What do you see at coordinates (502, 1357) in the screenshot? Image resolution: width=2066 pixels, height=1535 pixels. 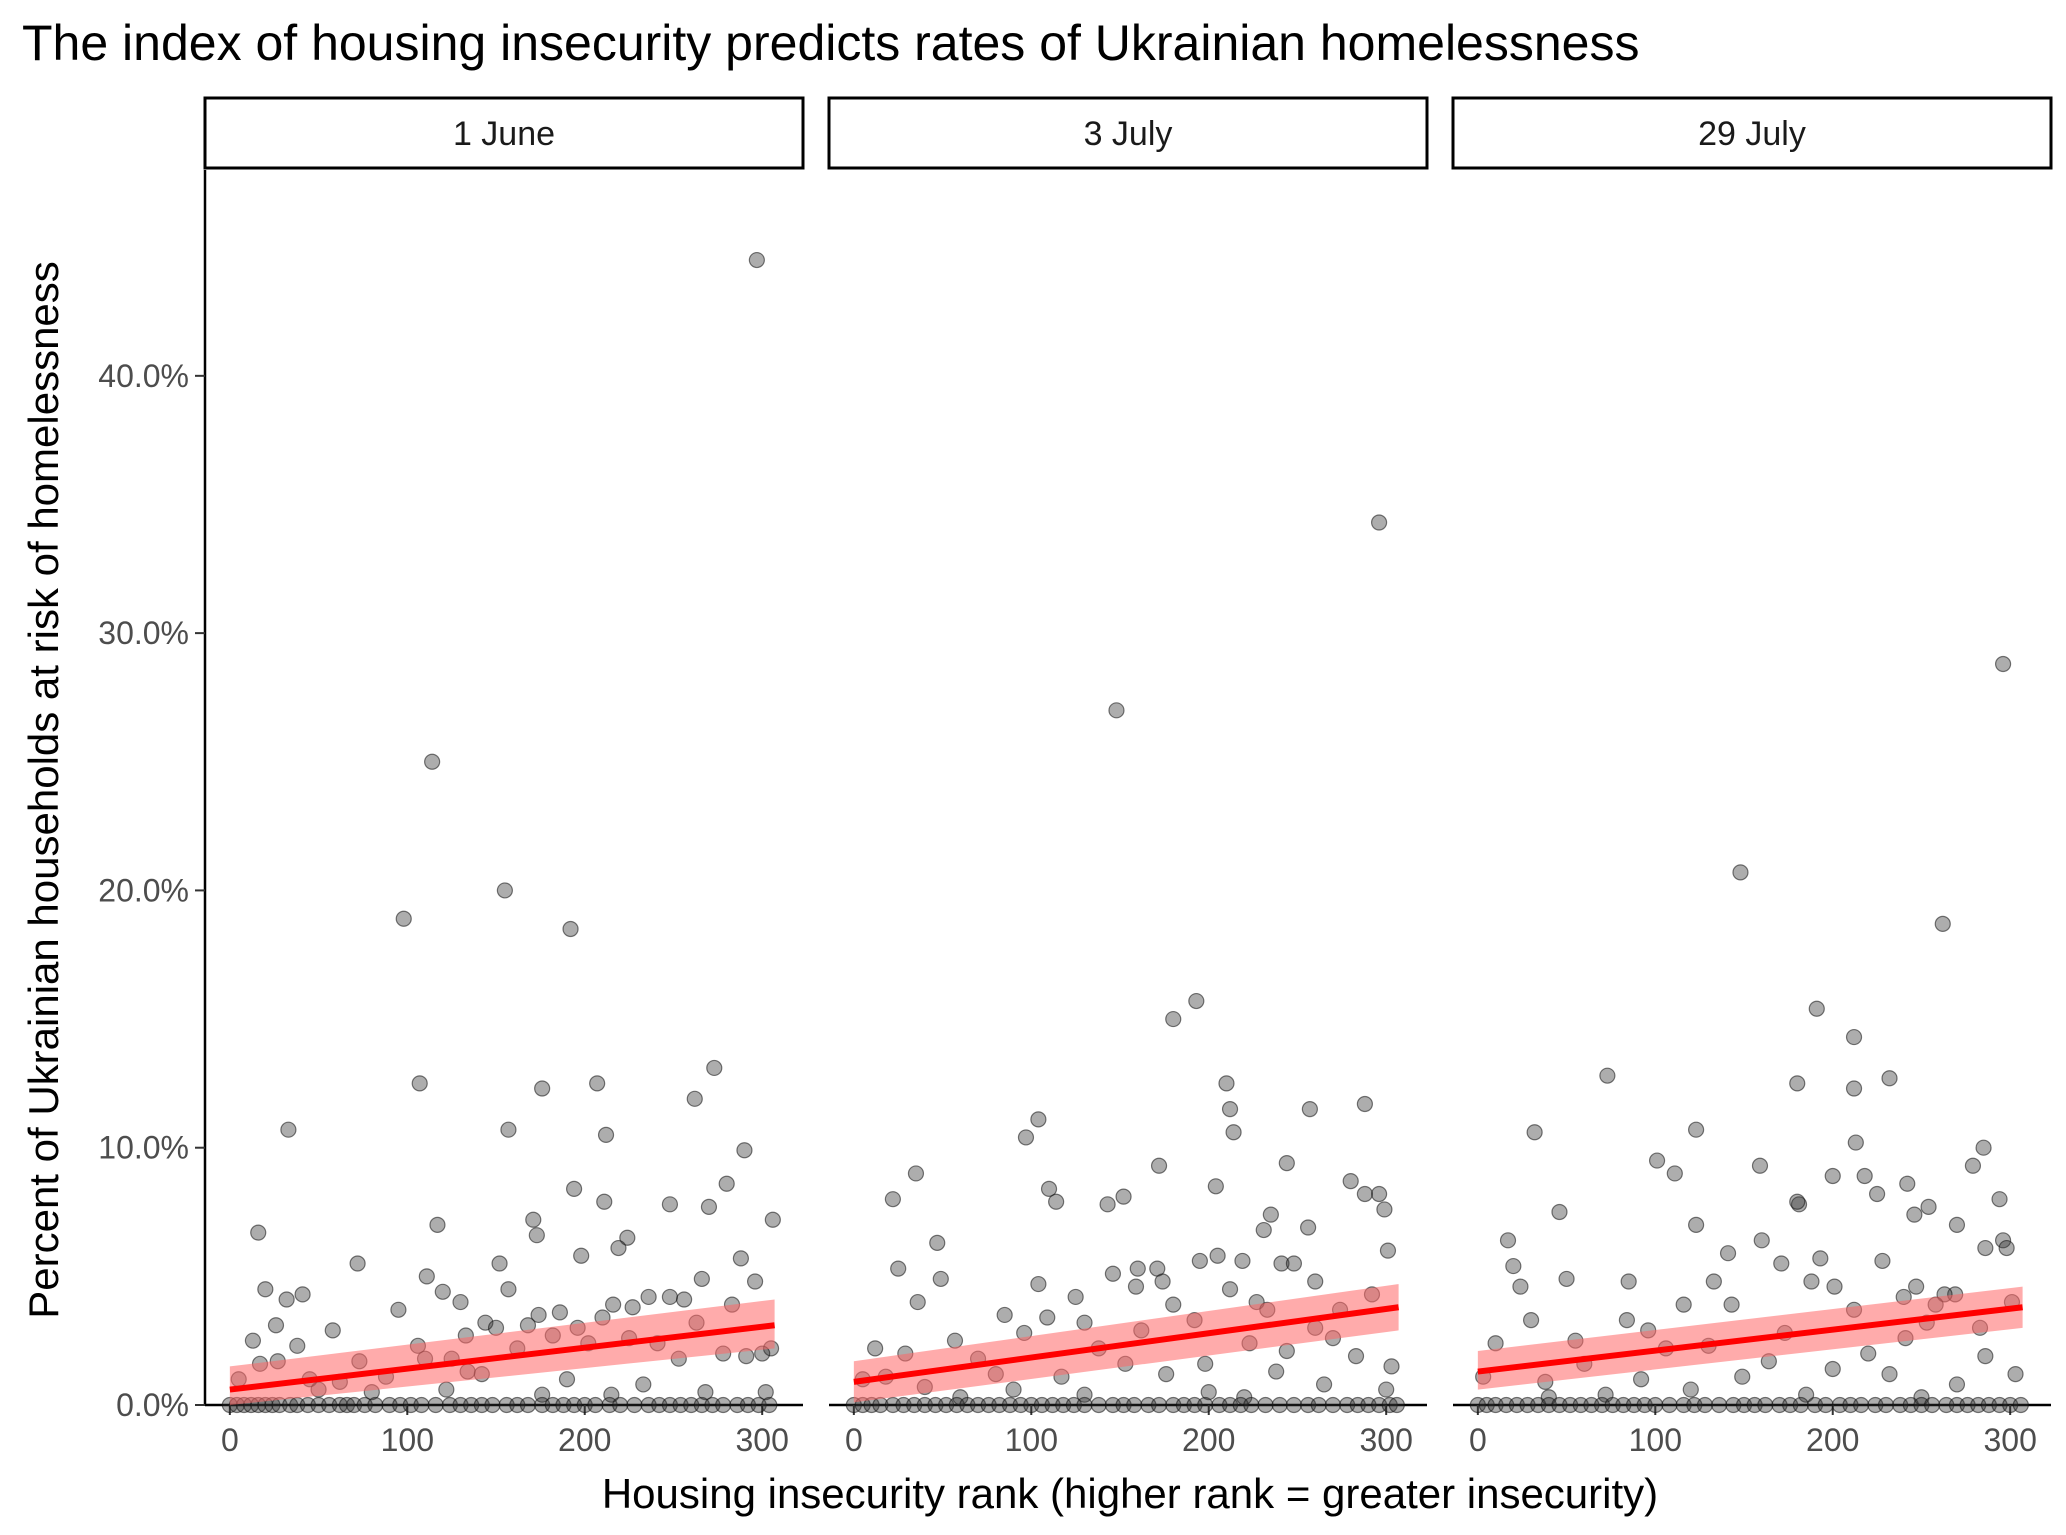 I see `trend-line` at bounding box center [502, 1357].